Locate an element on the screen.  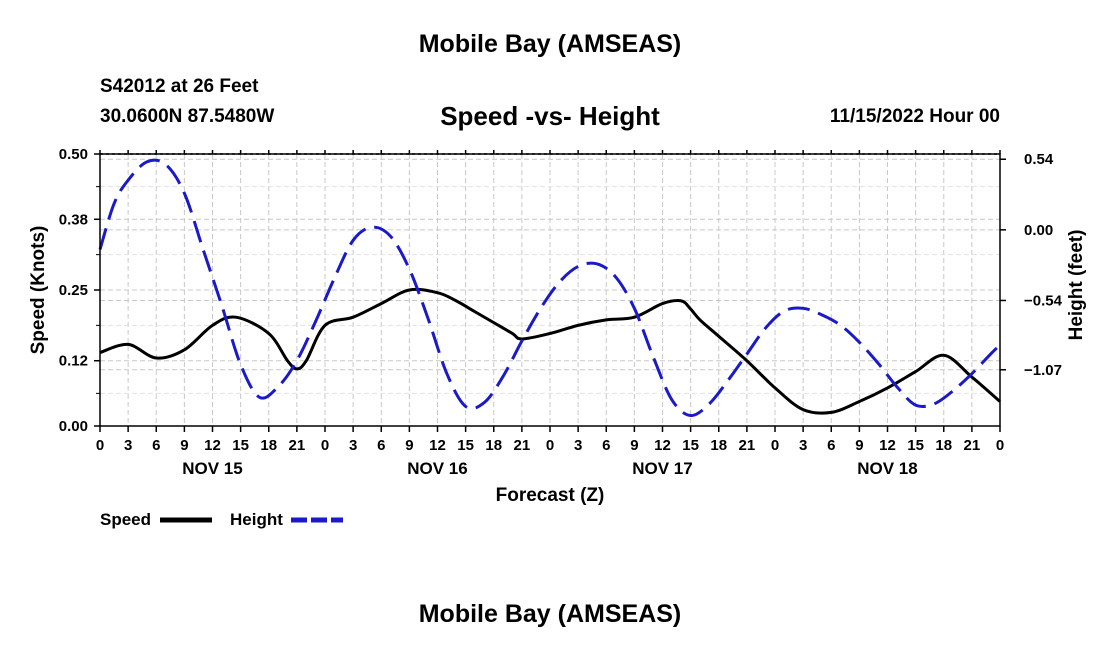
y2-tick-label: 0.00 is located at coordinates (1038, 230).